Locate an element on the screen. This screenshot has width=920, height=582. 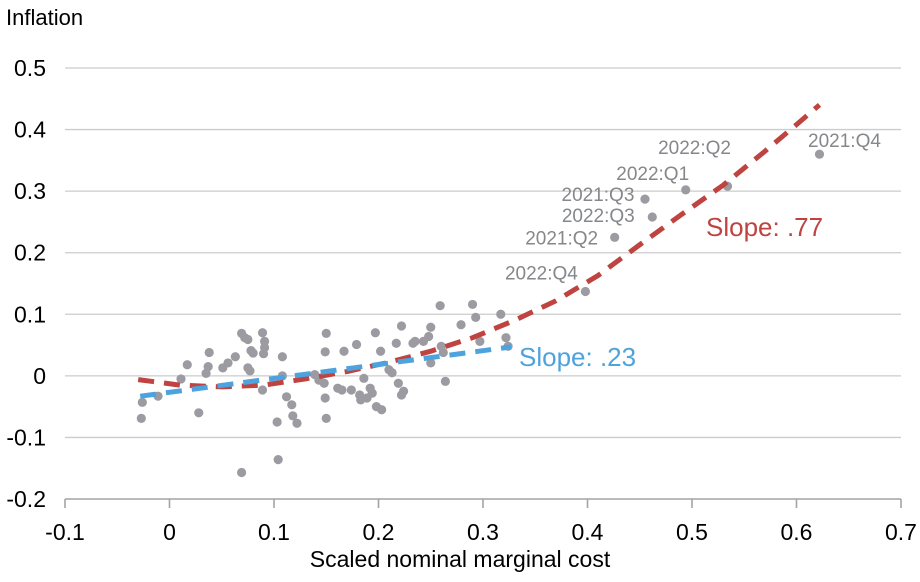
linear-fit-line is located at coordinates (325, 371).